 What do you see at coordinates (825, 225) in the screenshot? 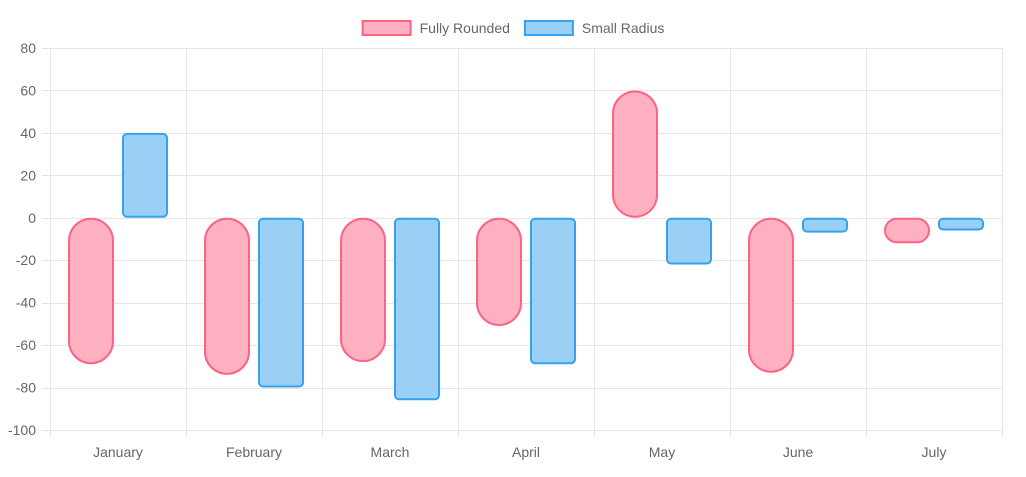
I see `bar-small-radius-june` at bounding box center [825, 225].